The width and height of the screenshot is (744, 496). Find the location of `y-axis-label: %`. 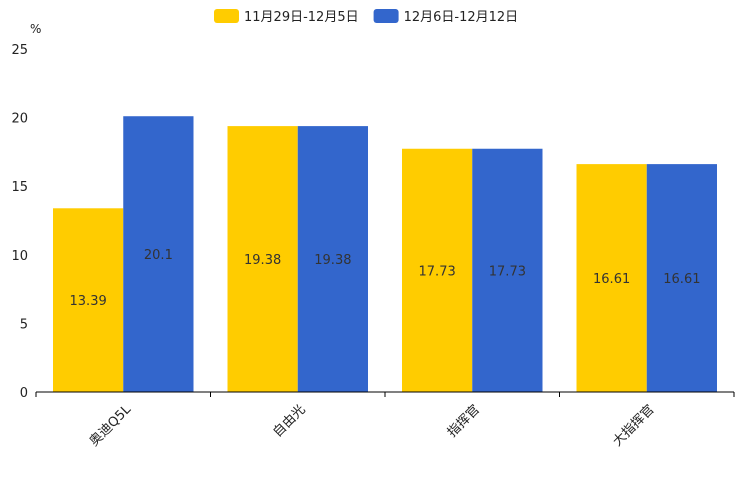

y-axis-label: % is located at coordinates (35, 29).